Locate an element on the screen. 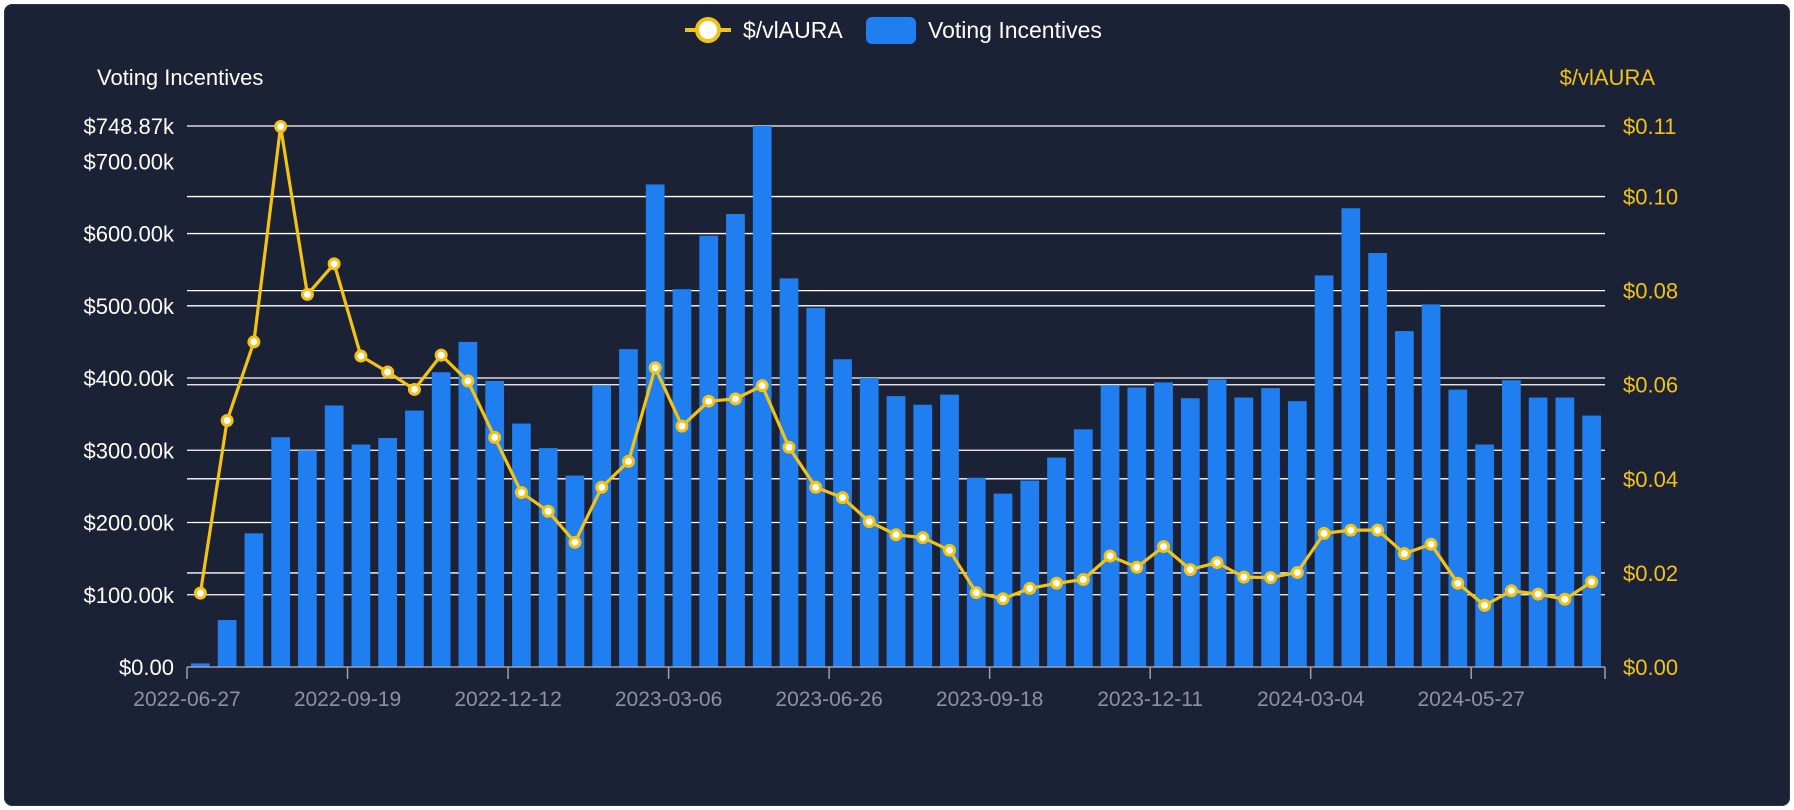 This screenshot has height=810, width=1794. left-tick-label: $600.00k is located at coordinates (129, 234).